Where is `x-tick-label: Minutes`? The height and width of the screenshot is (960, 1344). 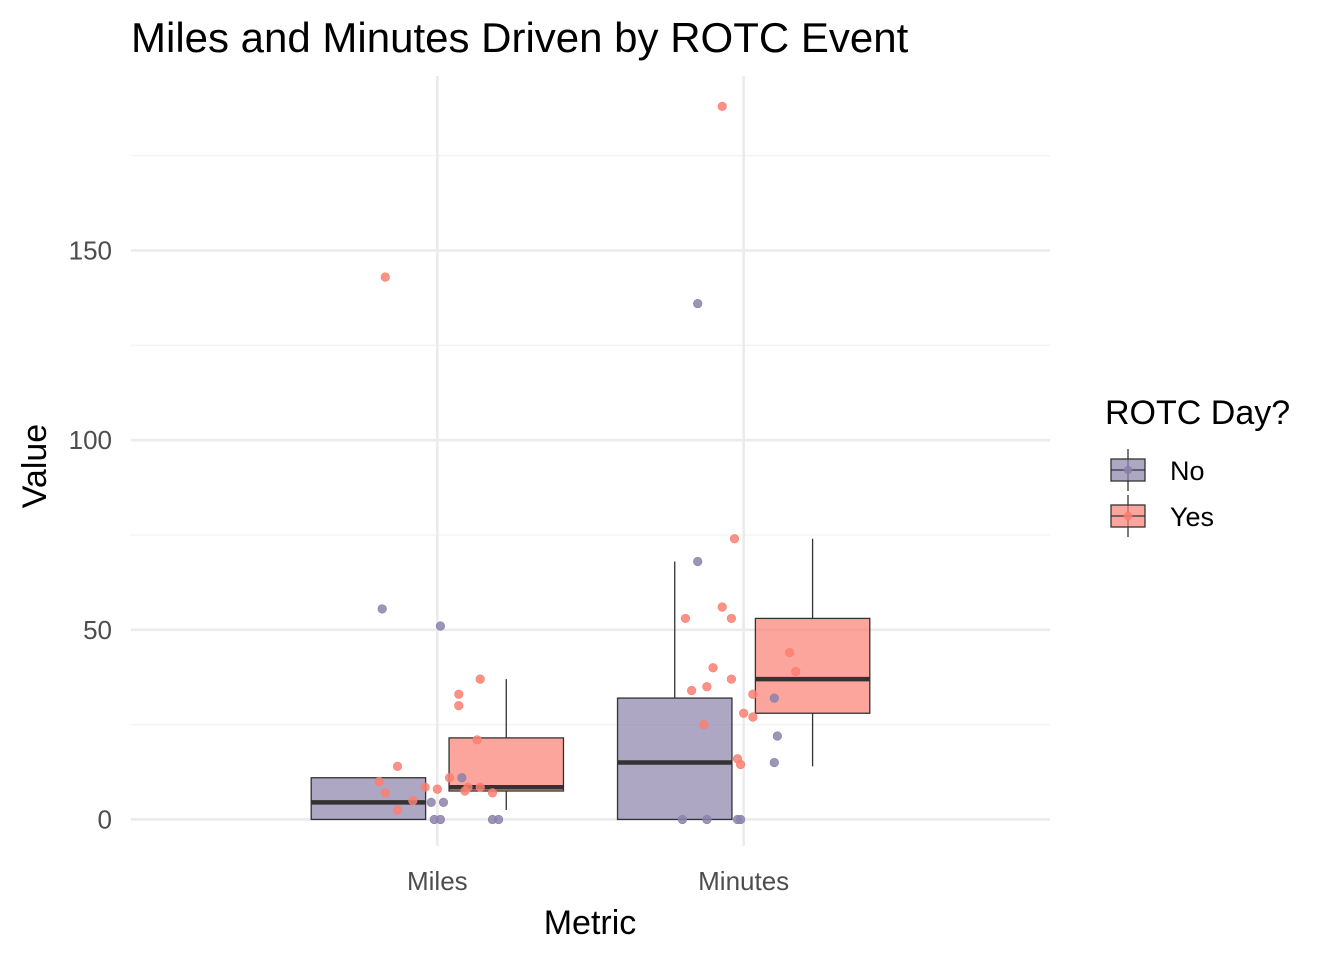 x-tick-label: Minutes is located at coordinates (743, 881).